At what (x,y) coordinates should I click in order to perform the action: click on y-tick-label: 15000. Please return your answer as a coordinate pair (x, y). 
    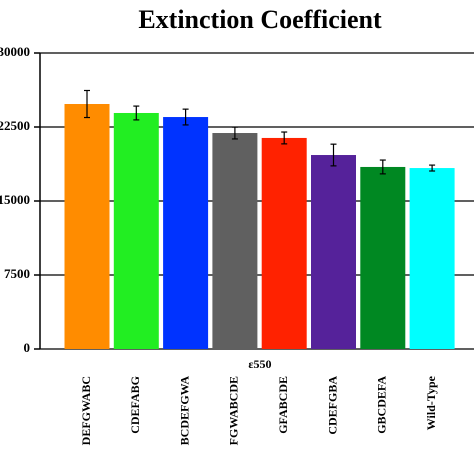
    Looking at the image, I should click on (15, 199).